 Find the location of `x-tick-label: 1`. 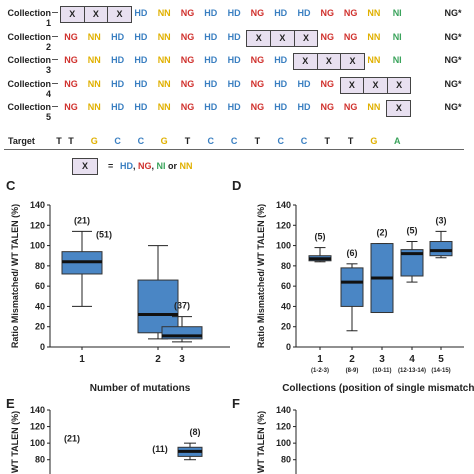

x-tick-label: 1 is located at coordinates (320, 359).